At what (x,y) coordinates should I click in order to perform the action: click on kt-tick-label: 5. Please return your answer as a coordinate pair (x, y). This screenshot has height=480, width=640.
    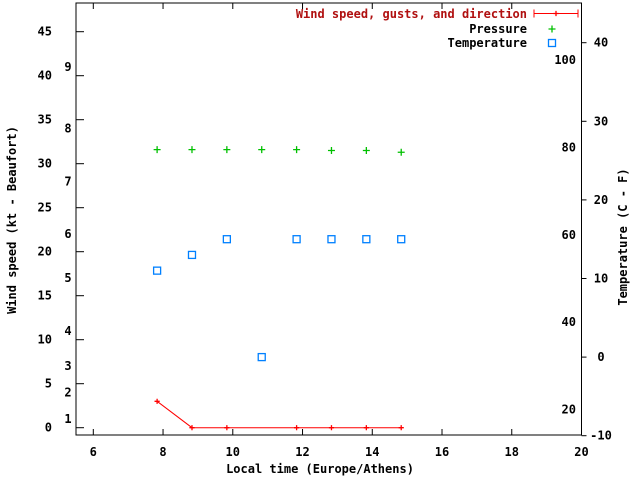
    Looking at the image, I should click on (48, 384).